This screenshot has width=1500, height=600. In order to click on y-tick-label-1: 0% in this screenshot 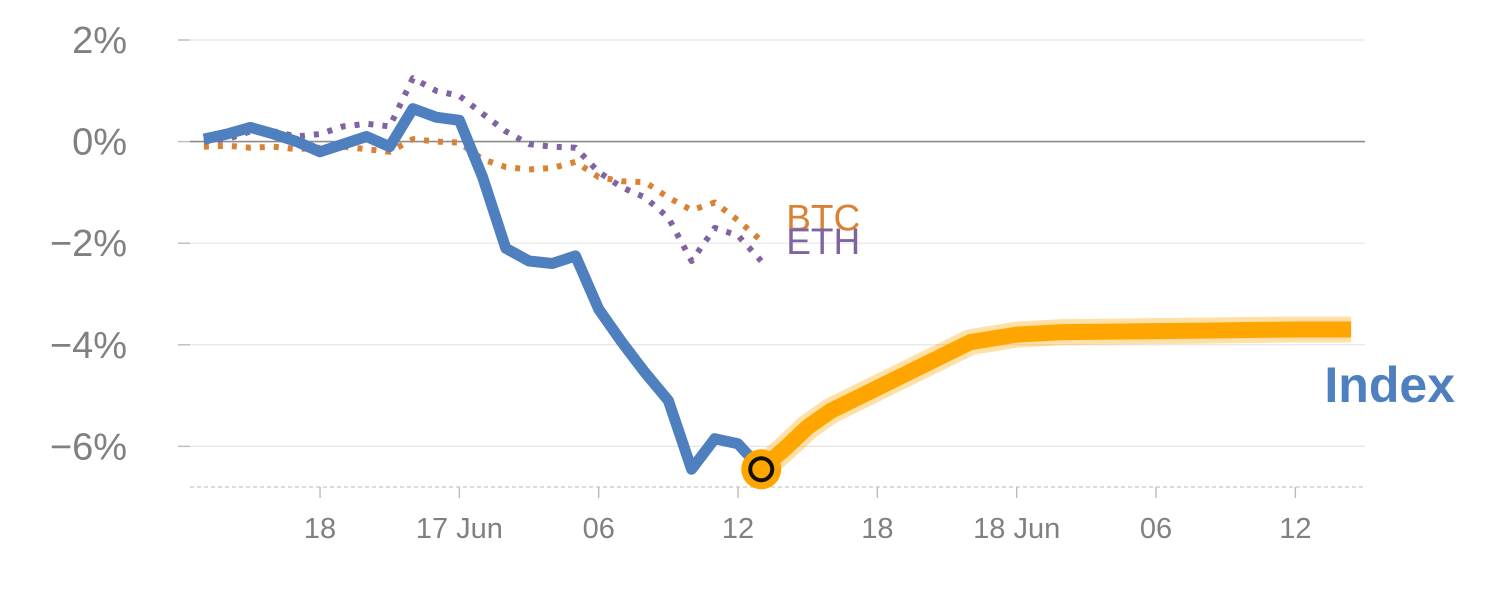, I will do `click(99, 143)`.